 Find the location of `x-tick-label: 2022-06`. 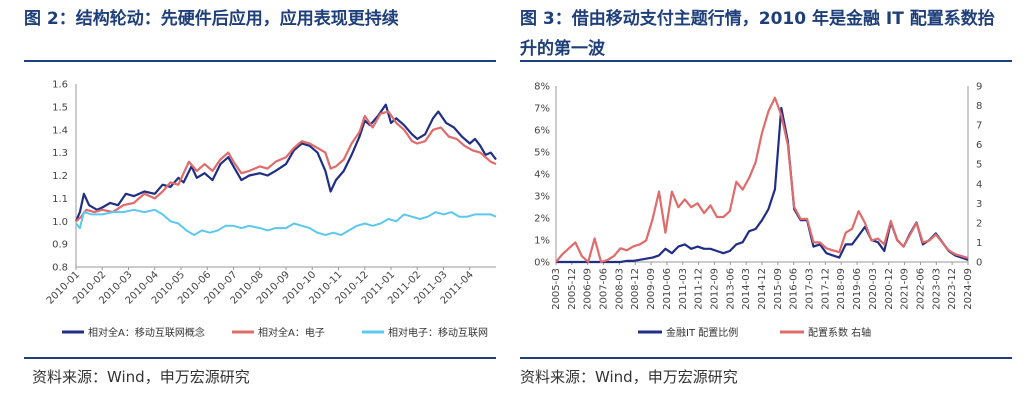

x-tick-label: 2022-06 is located at coordinates (920, 289).